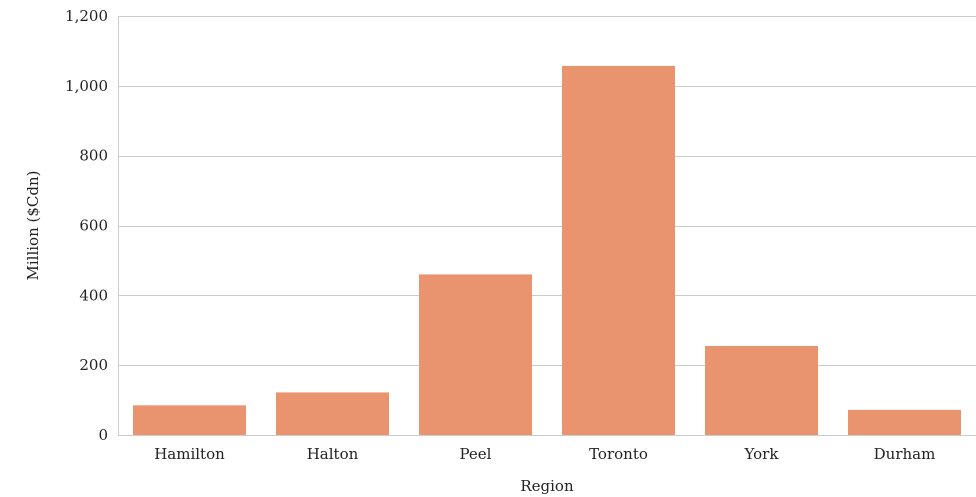 The height and width of the screenshot is (497, 976). I want to click on y-tick-labels: 0 200 400 600 800 1,000 1,200, so click(86, 225).